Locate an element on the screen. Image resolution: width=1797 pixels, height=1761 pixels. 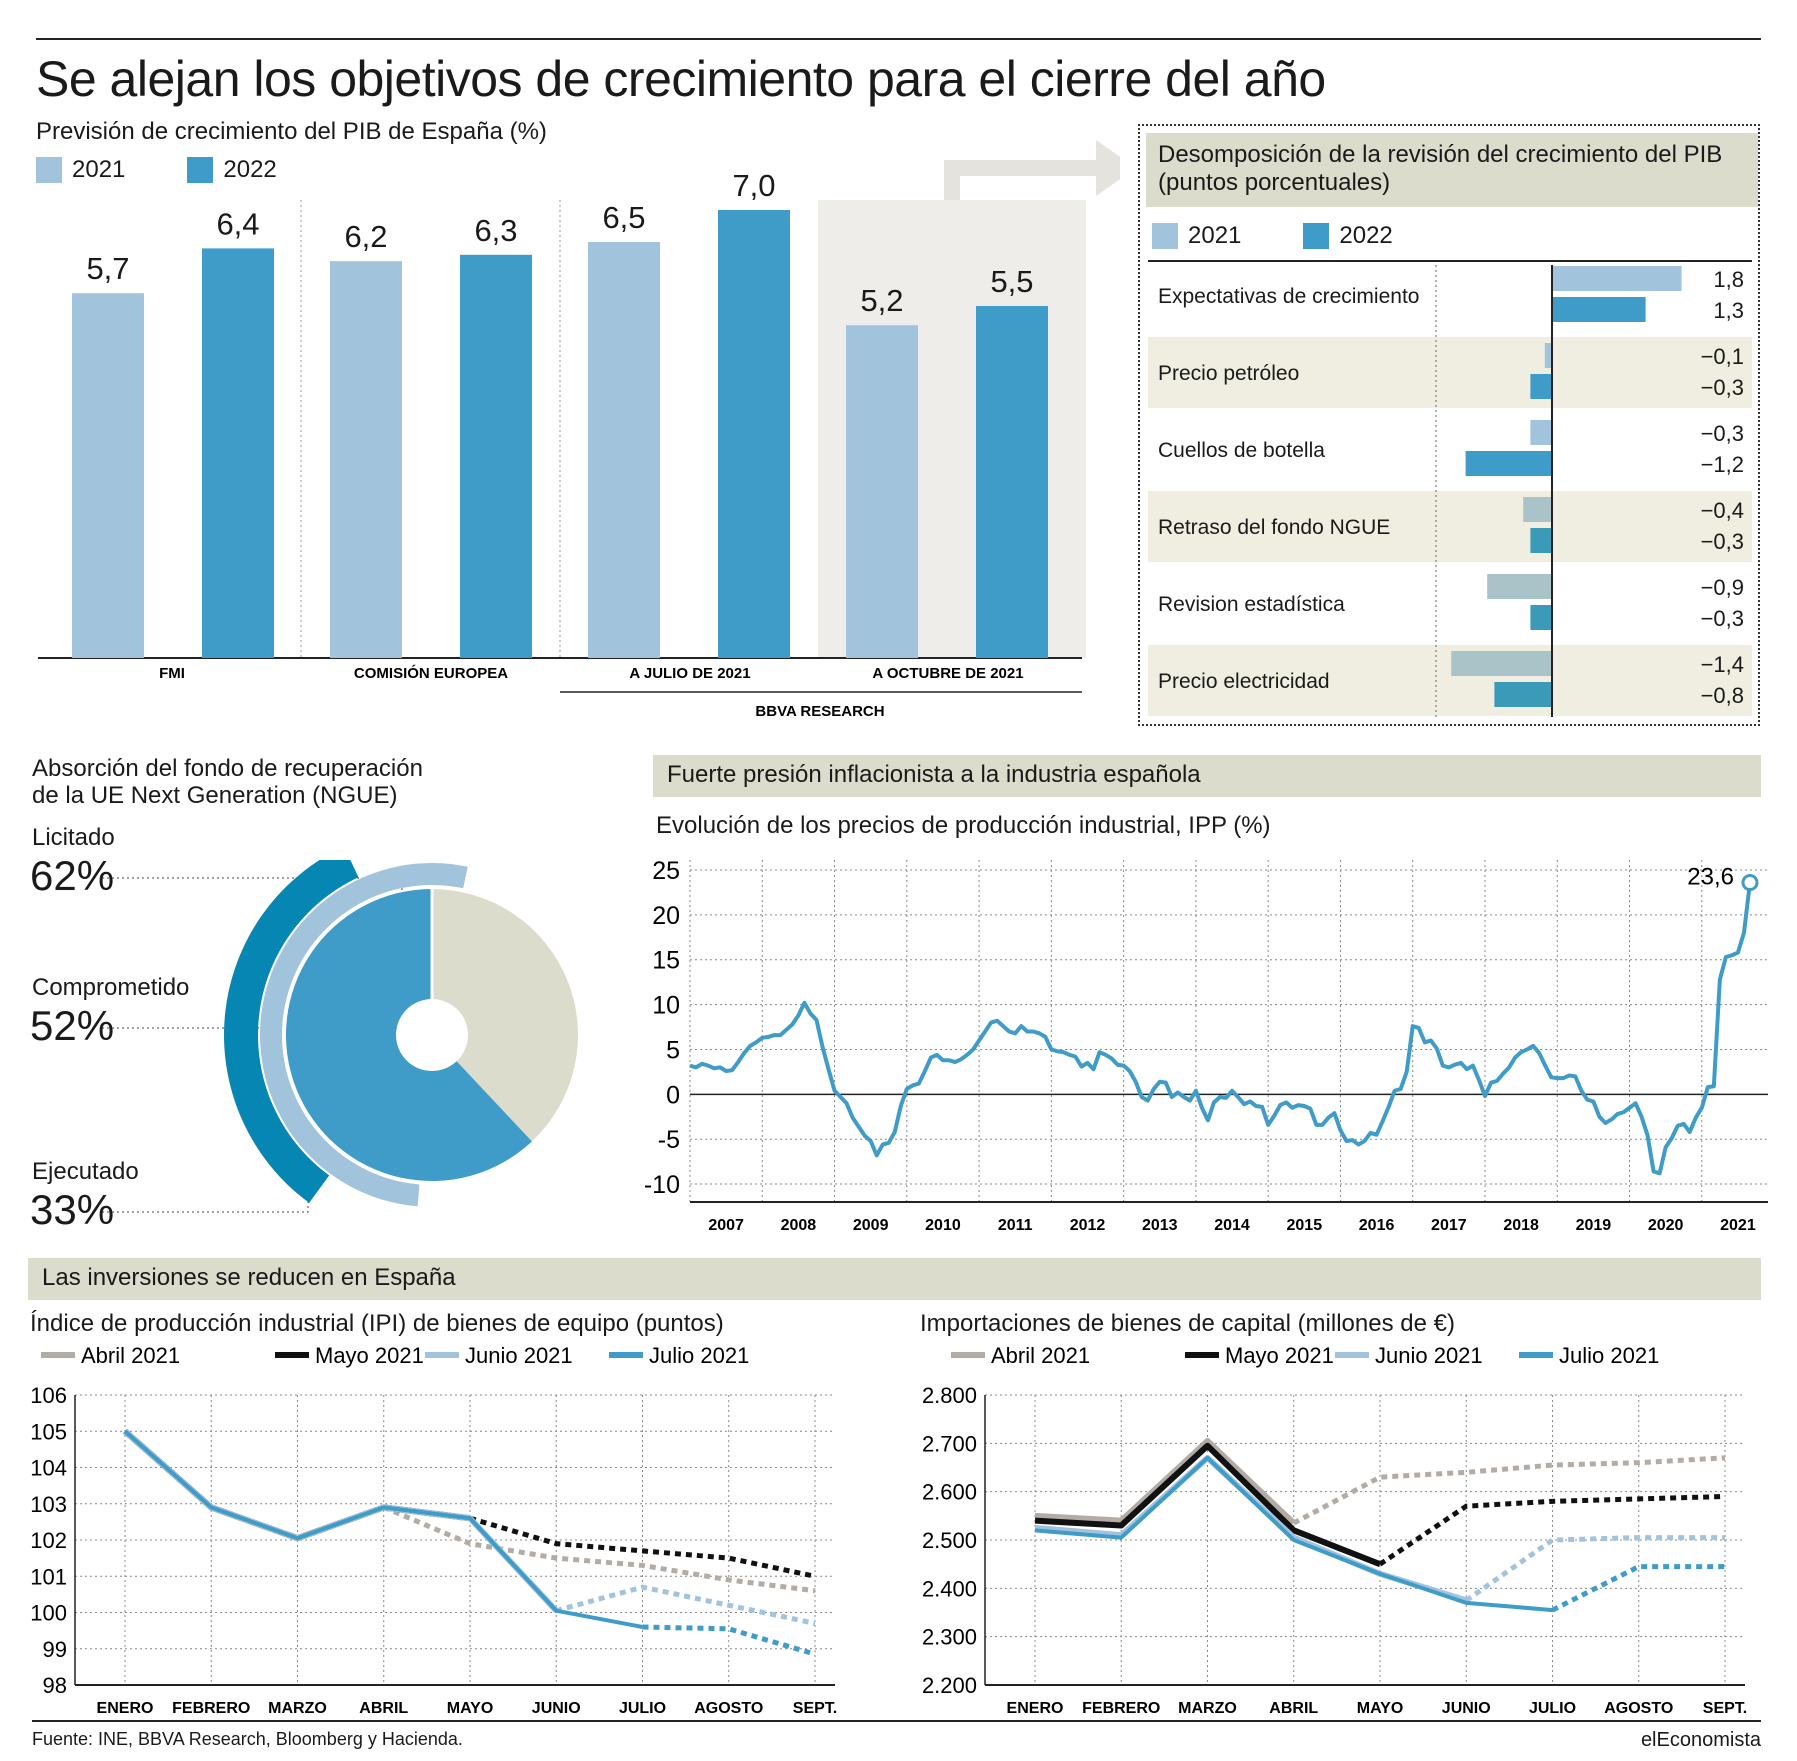
ipp-xtick: 2011 is located at coordinates (1015, 1225).